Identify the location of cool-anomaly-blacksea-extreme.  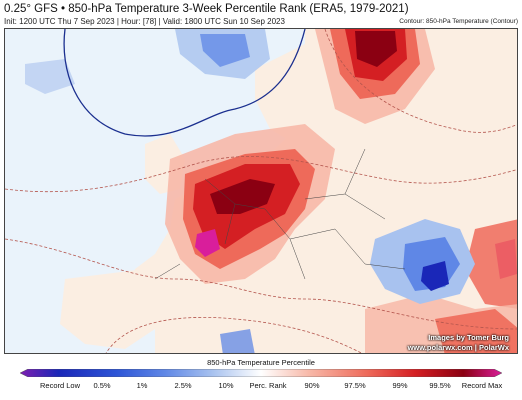
(435, 276).